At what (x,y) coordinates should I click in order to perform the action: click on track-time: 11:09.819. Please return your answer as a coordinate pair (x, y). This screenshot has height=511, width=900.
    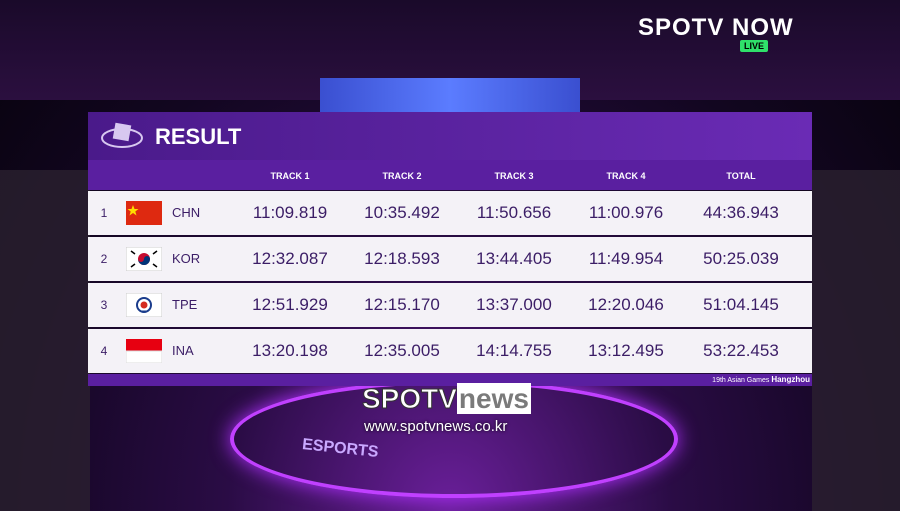
    Looking at the image, I should click on (290, 212).